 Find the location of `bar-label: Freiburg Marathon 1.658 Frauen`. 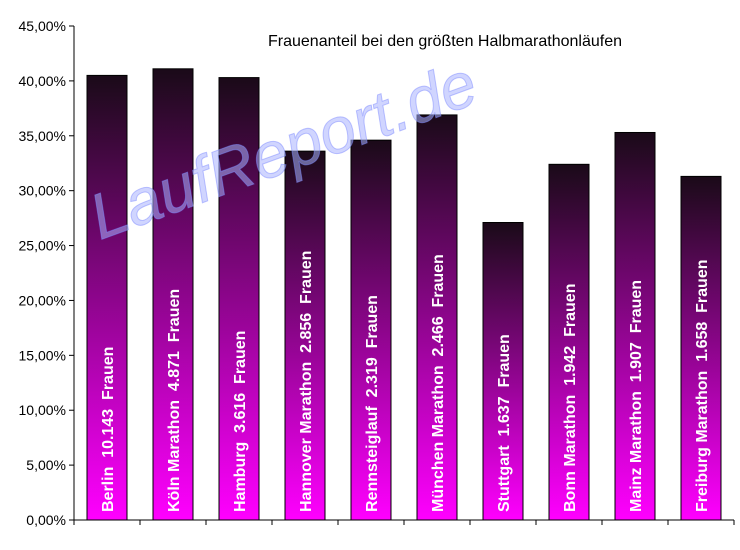

bar-label: Freiburg Marathon 1.658 Frauen is located at coordinates (702, 386).